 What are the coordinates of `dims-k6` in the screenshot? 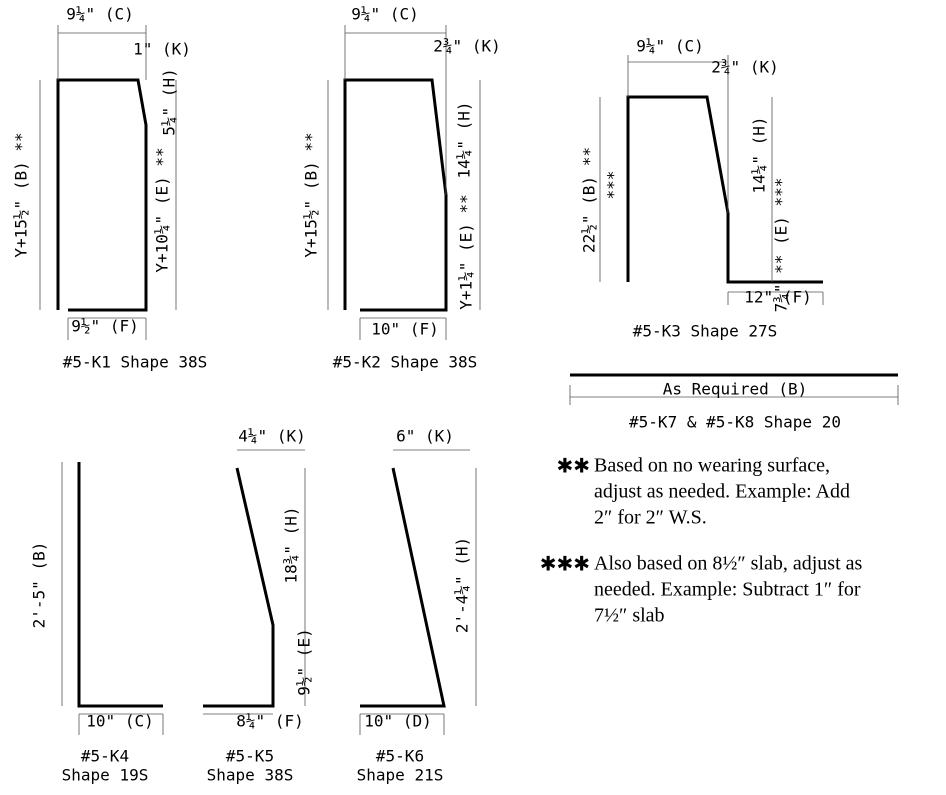 It's located at (418, 592).